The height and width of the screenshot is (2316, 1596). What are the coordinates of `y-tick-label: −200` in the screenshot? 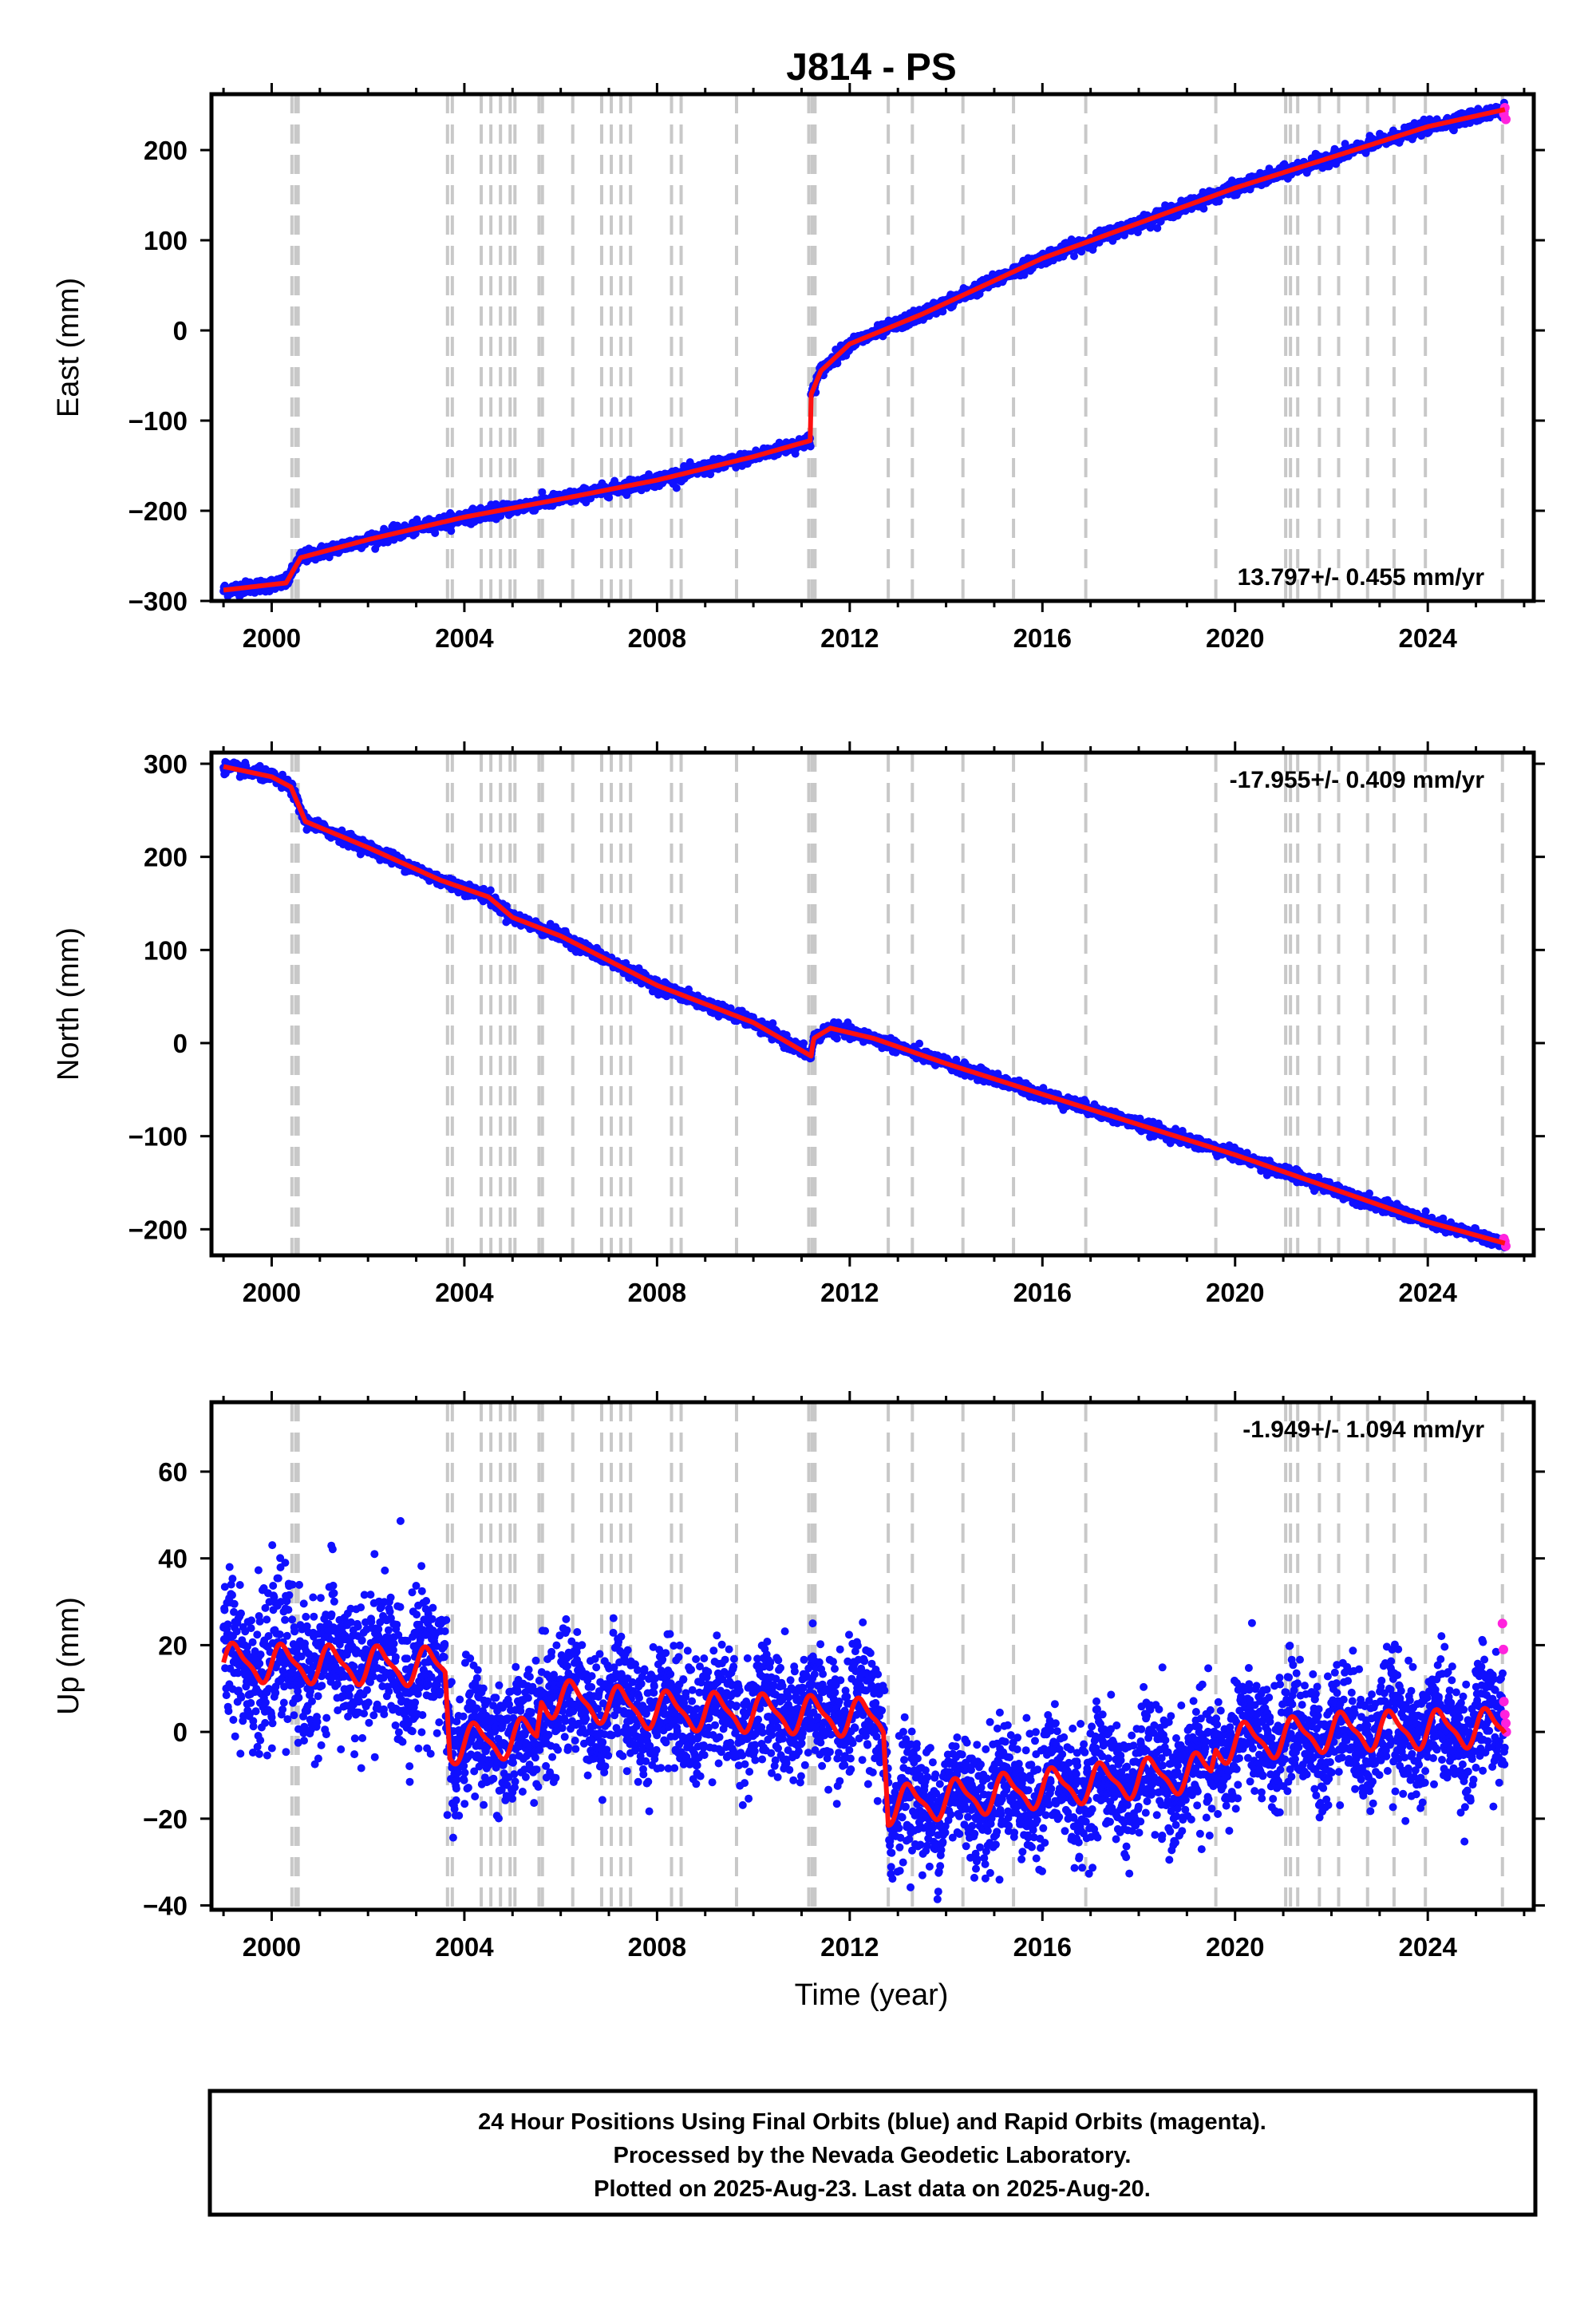 It's located at (158, 511).